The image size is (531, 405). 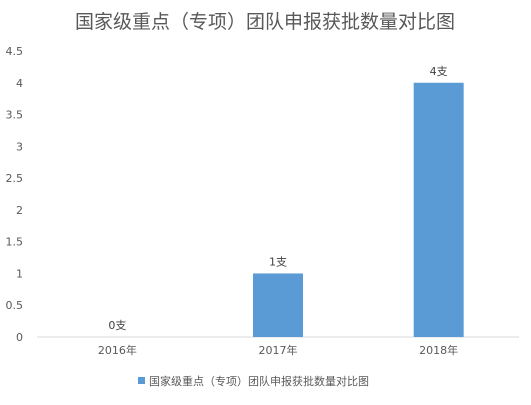 What do you see at coordinates (259, 381) in the screenshot?
I see `legend-label: 国家级重点（专项）团队申报获批数量对比图` at bounding box center [259, 381].